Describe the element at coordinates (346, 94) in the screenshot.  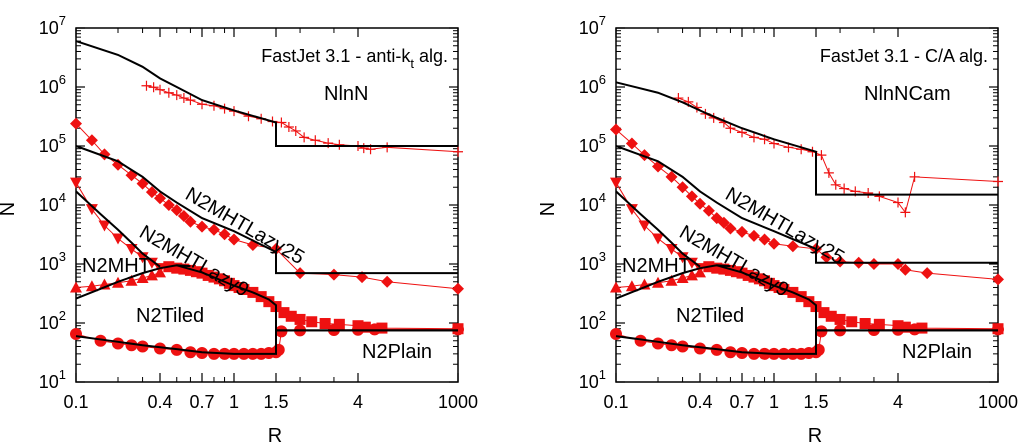
I see `curve-label: NlnN` at that location.